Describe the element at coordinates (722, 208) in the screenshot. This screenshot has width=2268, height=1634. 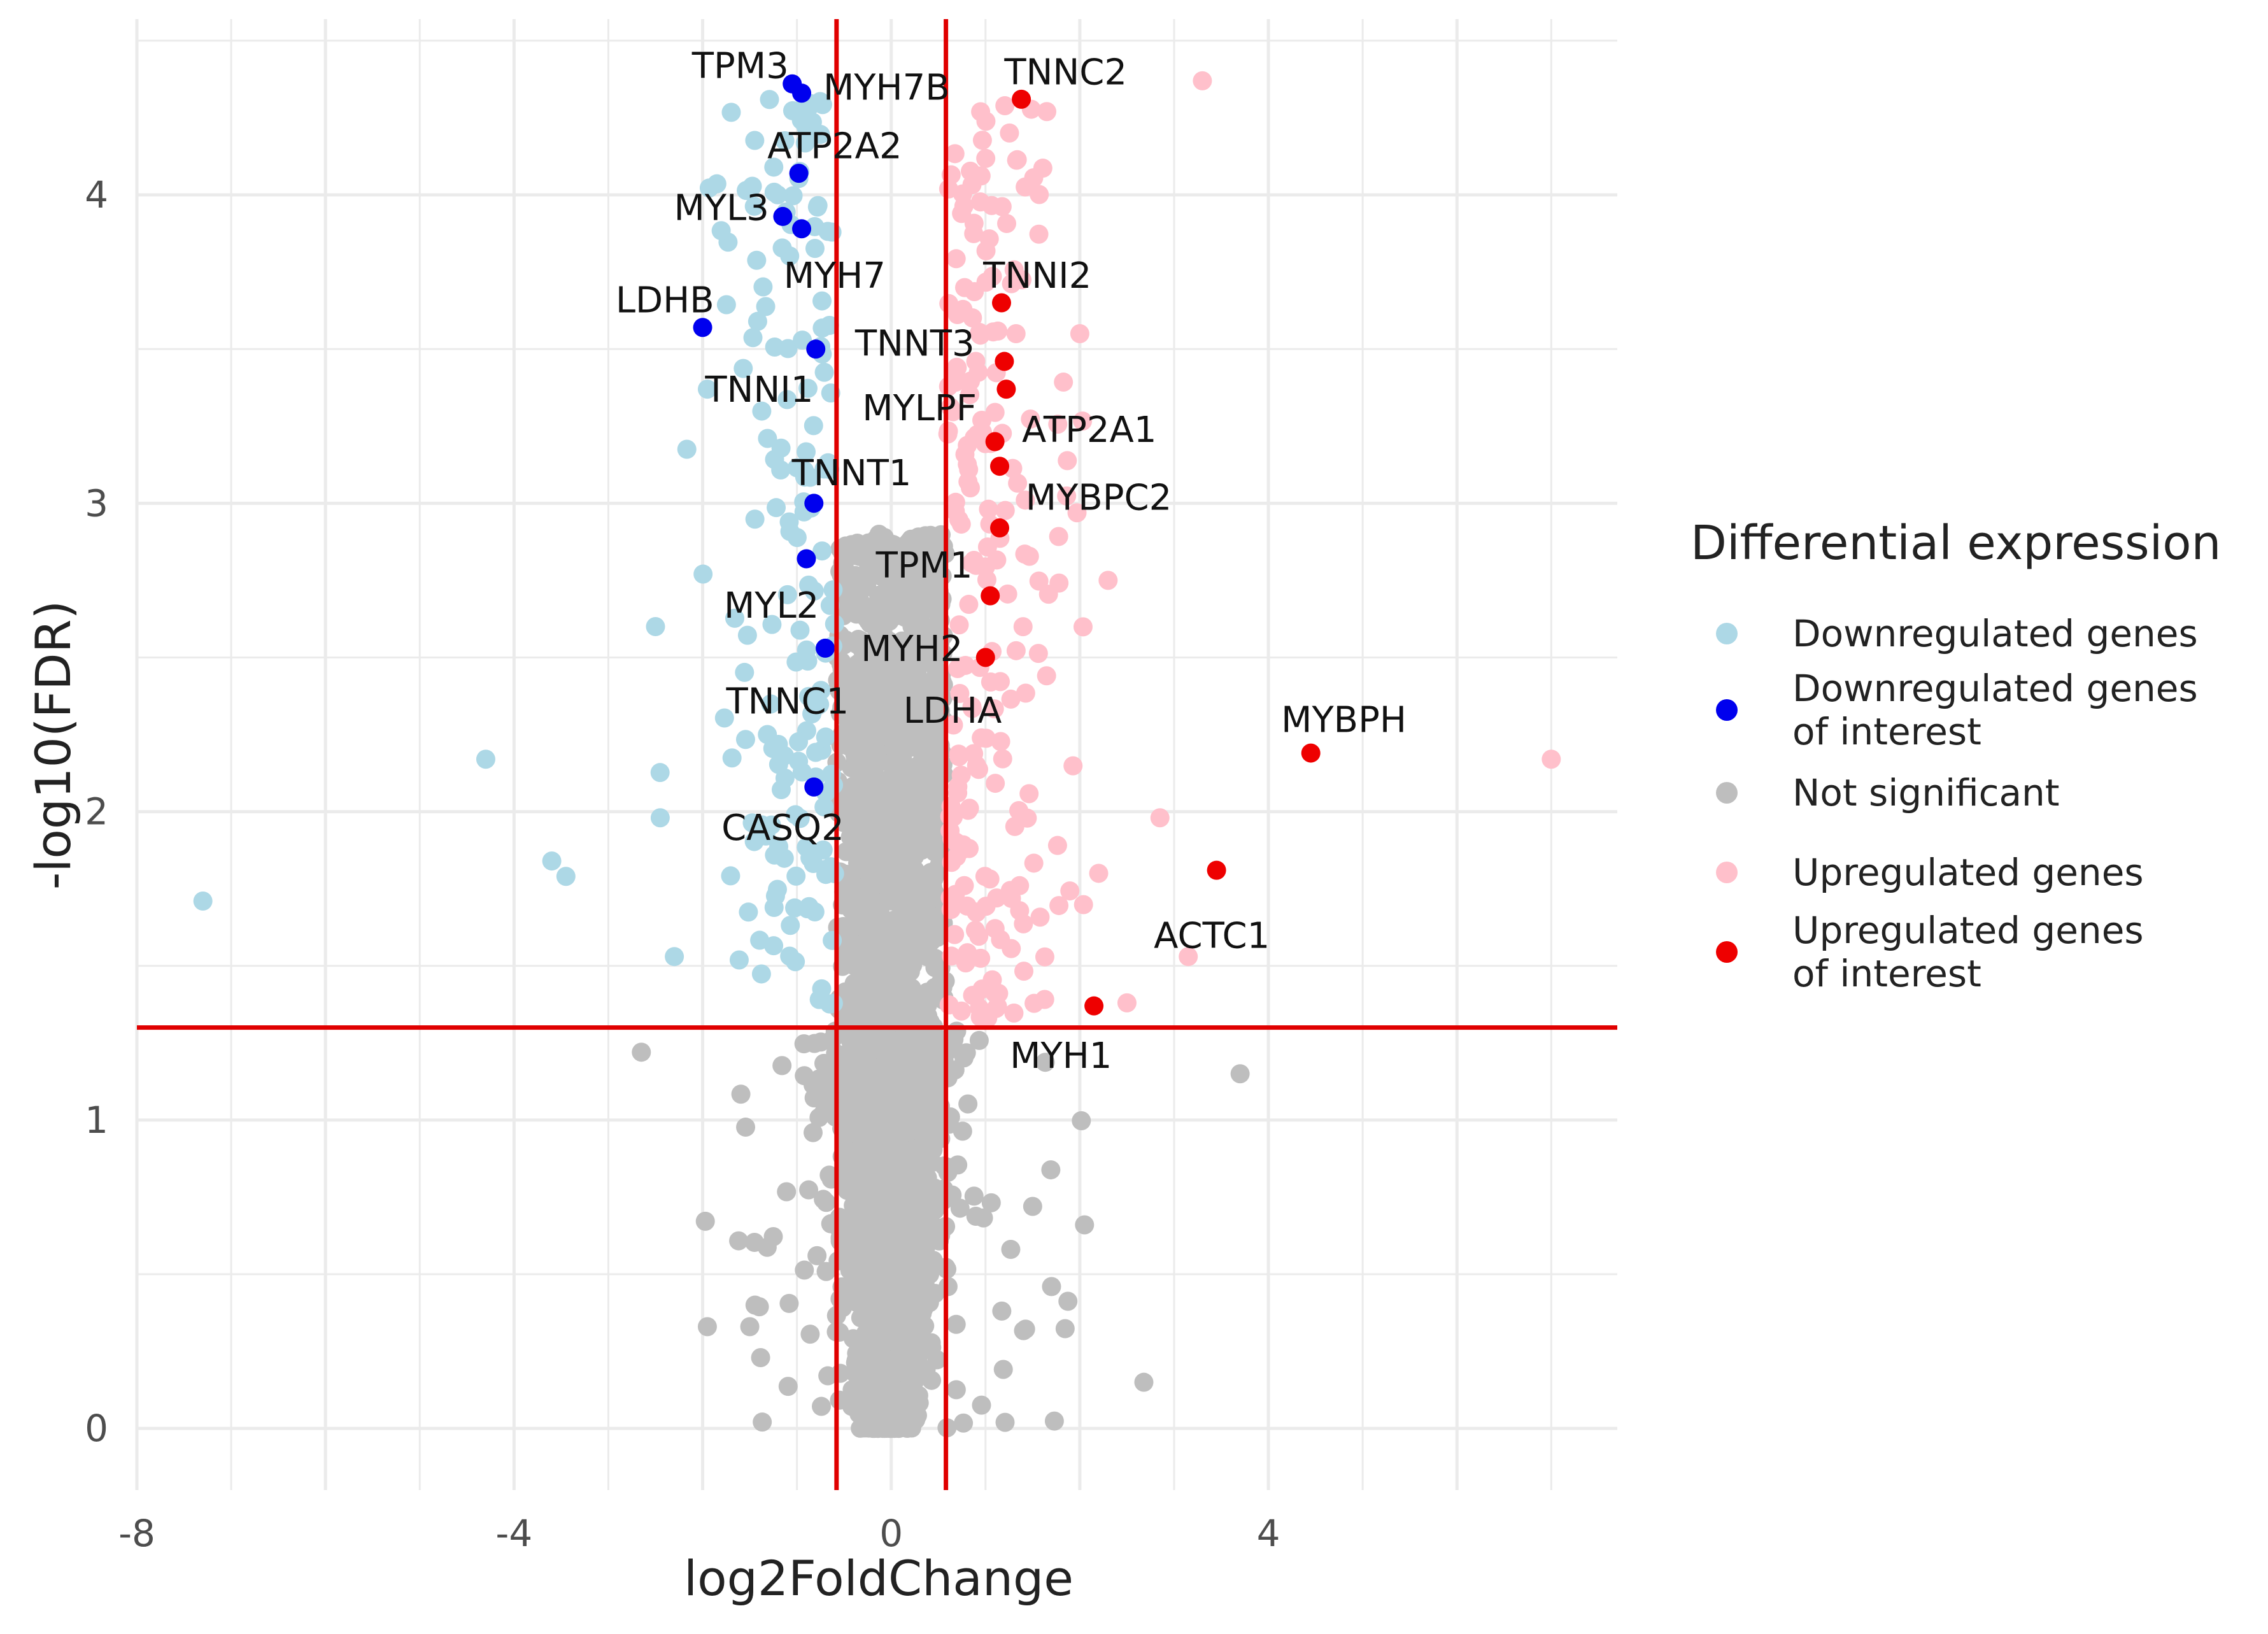
I see `gene-label: MYL3` at that location.